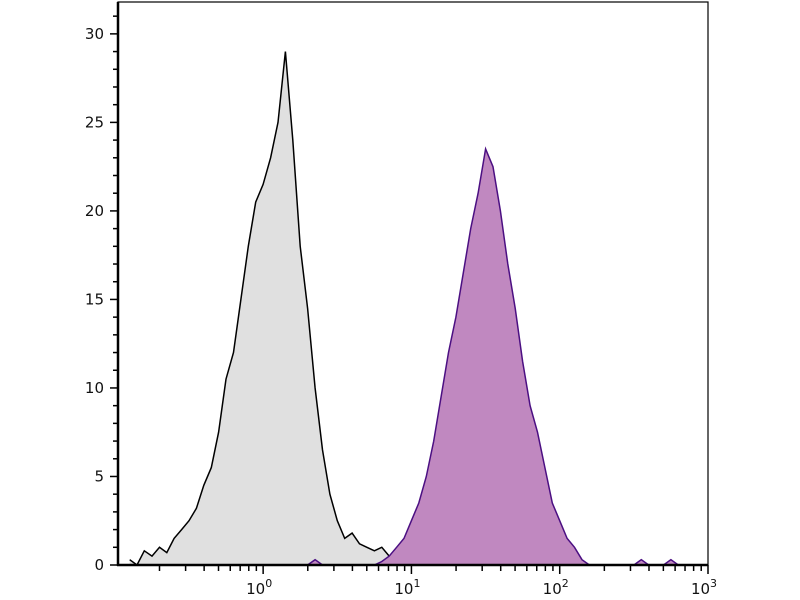 This screenshot has width=800, height=600. What do you see at coordinates (94, 299) in the screenshot?
I see `y-tick-label: 15` at bounding box center [94, 299].